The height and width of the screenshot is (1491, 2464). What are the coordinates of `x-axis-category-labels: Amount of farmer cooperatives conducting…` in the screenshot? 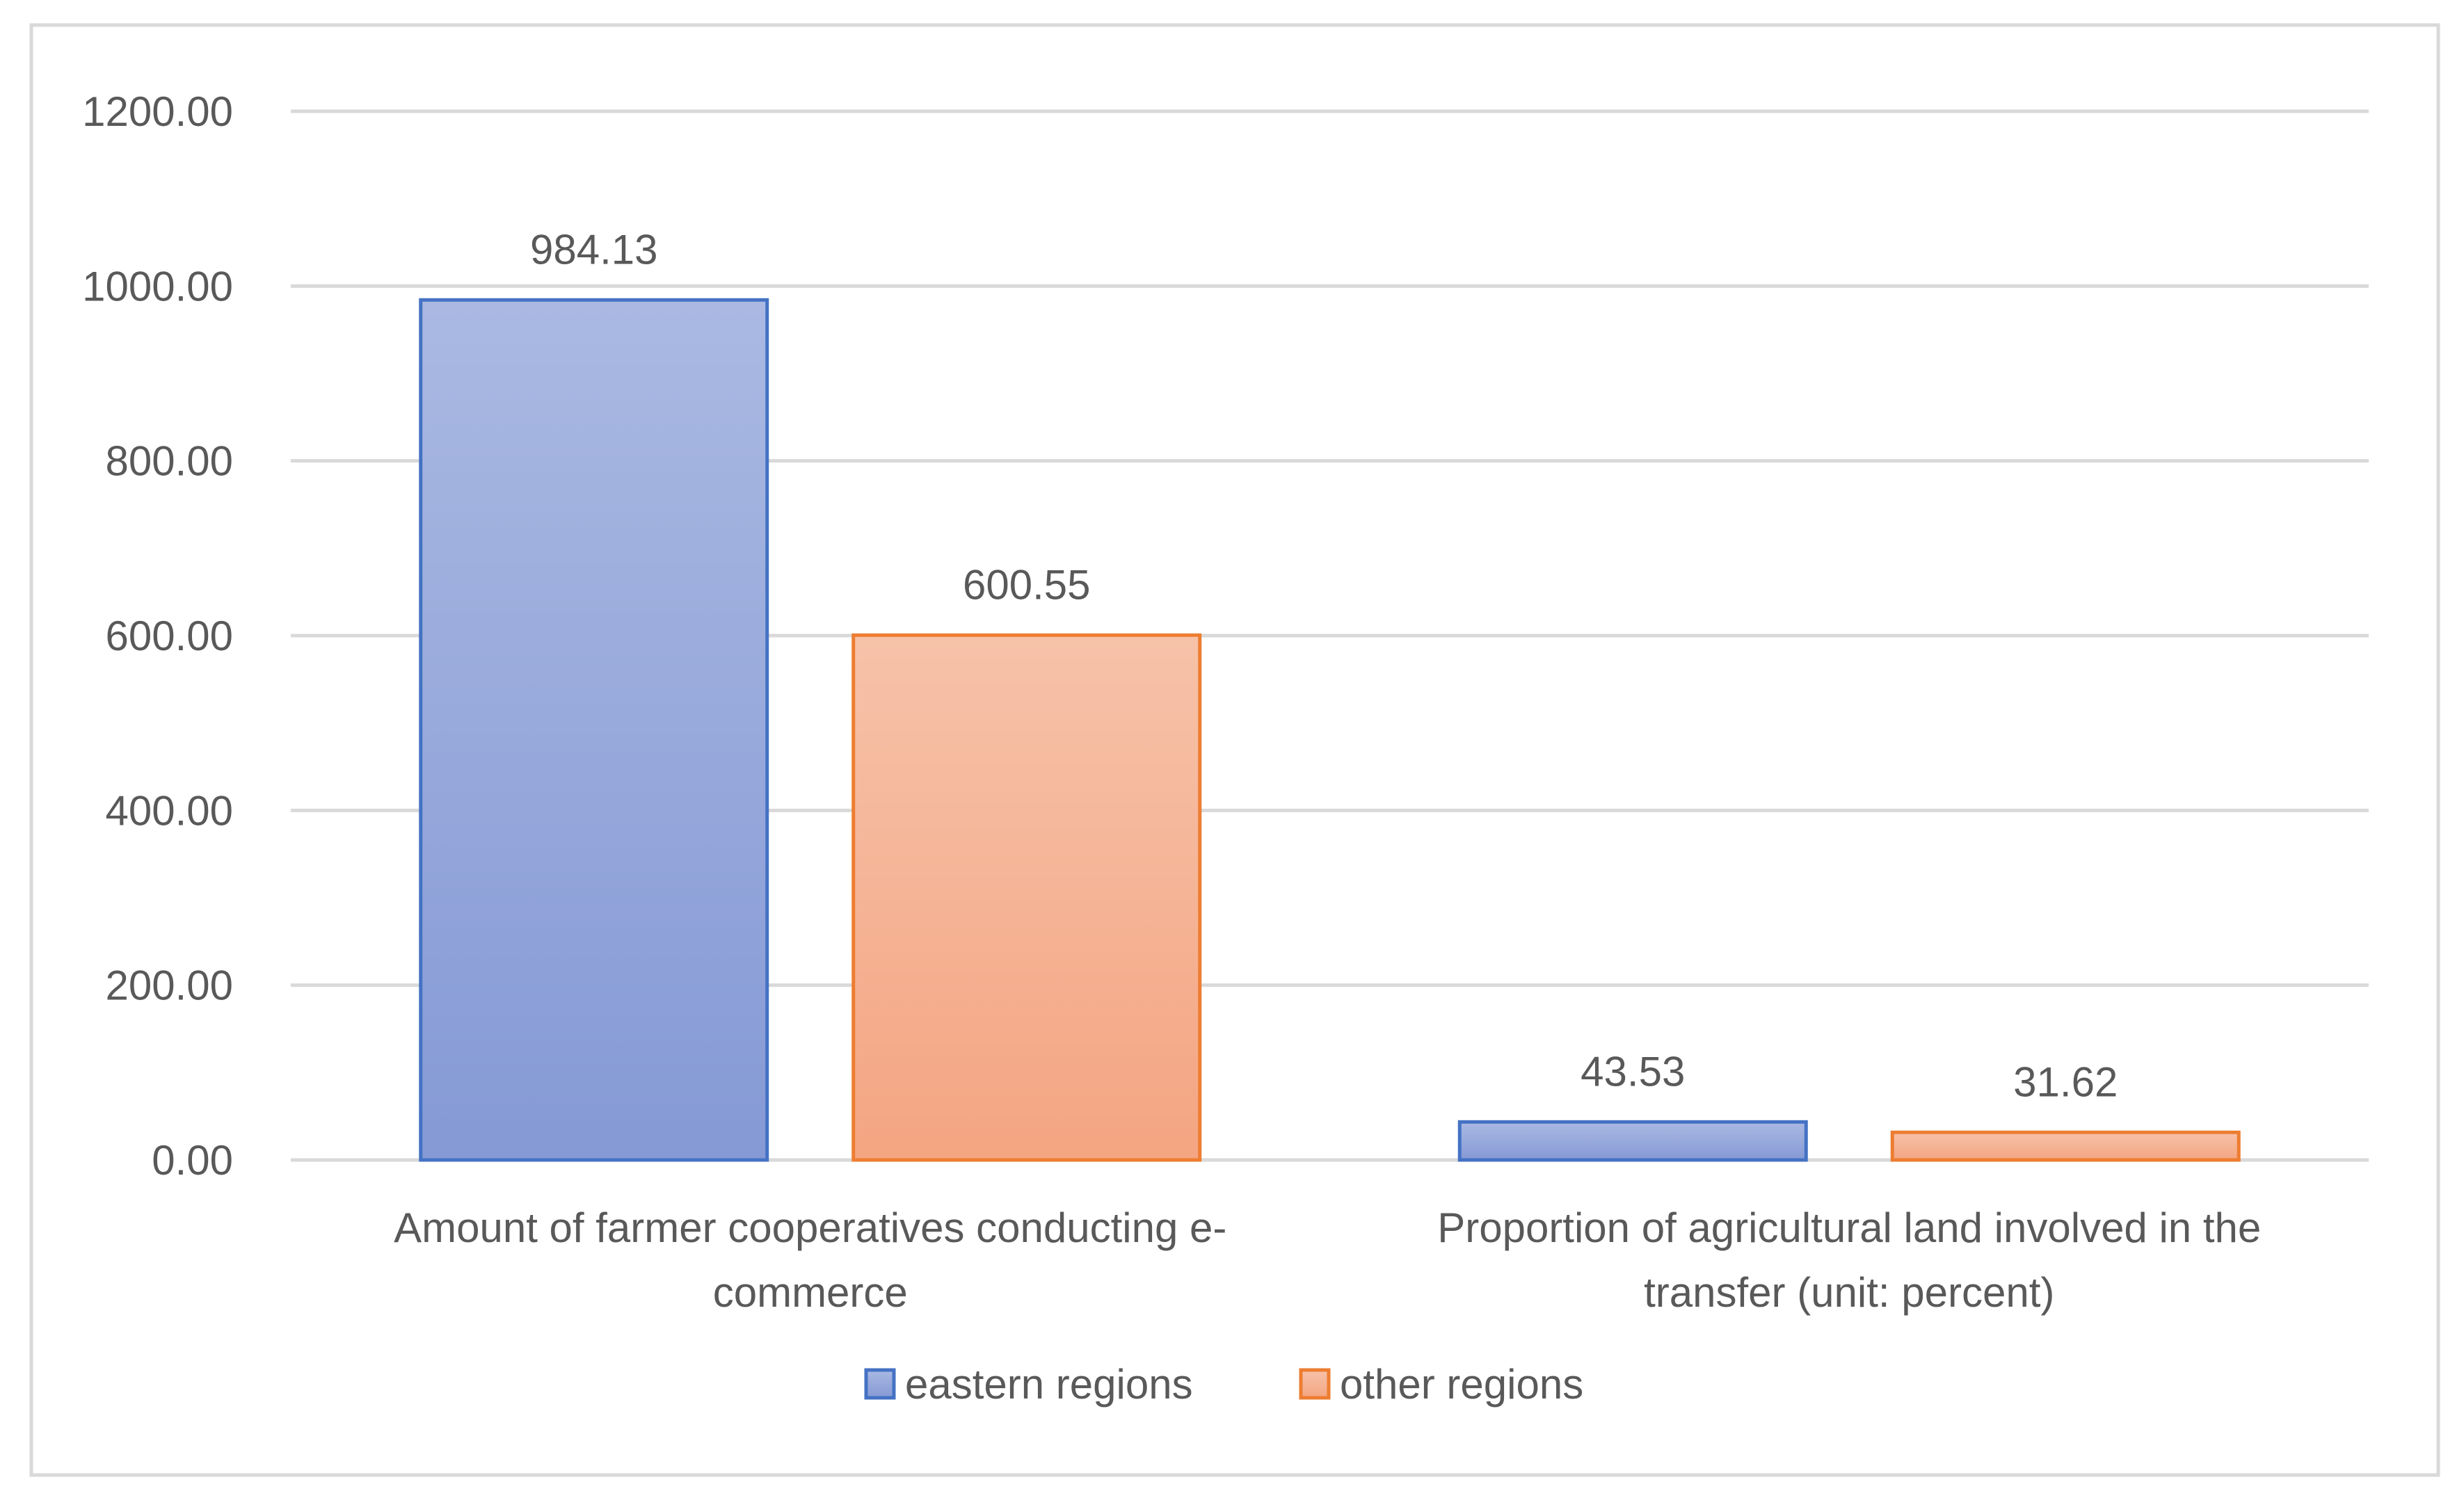 It's located at (1327, 1260).